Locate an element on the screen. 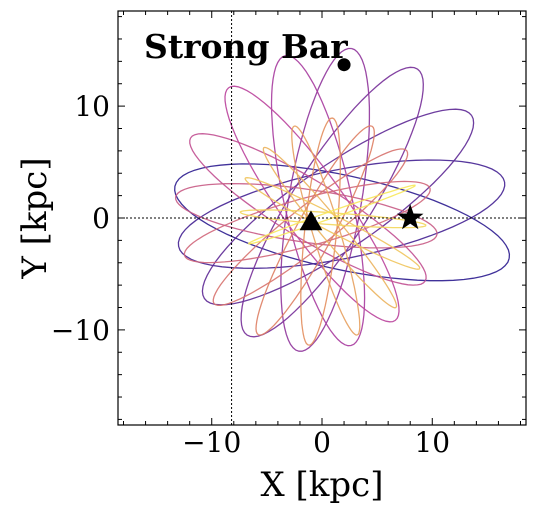  y-tick-label: 0 is located at coordinates (101, 218).